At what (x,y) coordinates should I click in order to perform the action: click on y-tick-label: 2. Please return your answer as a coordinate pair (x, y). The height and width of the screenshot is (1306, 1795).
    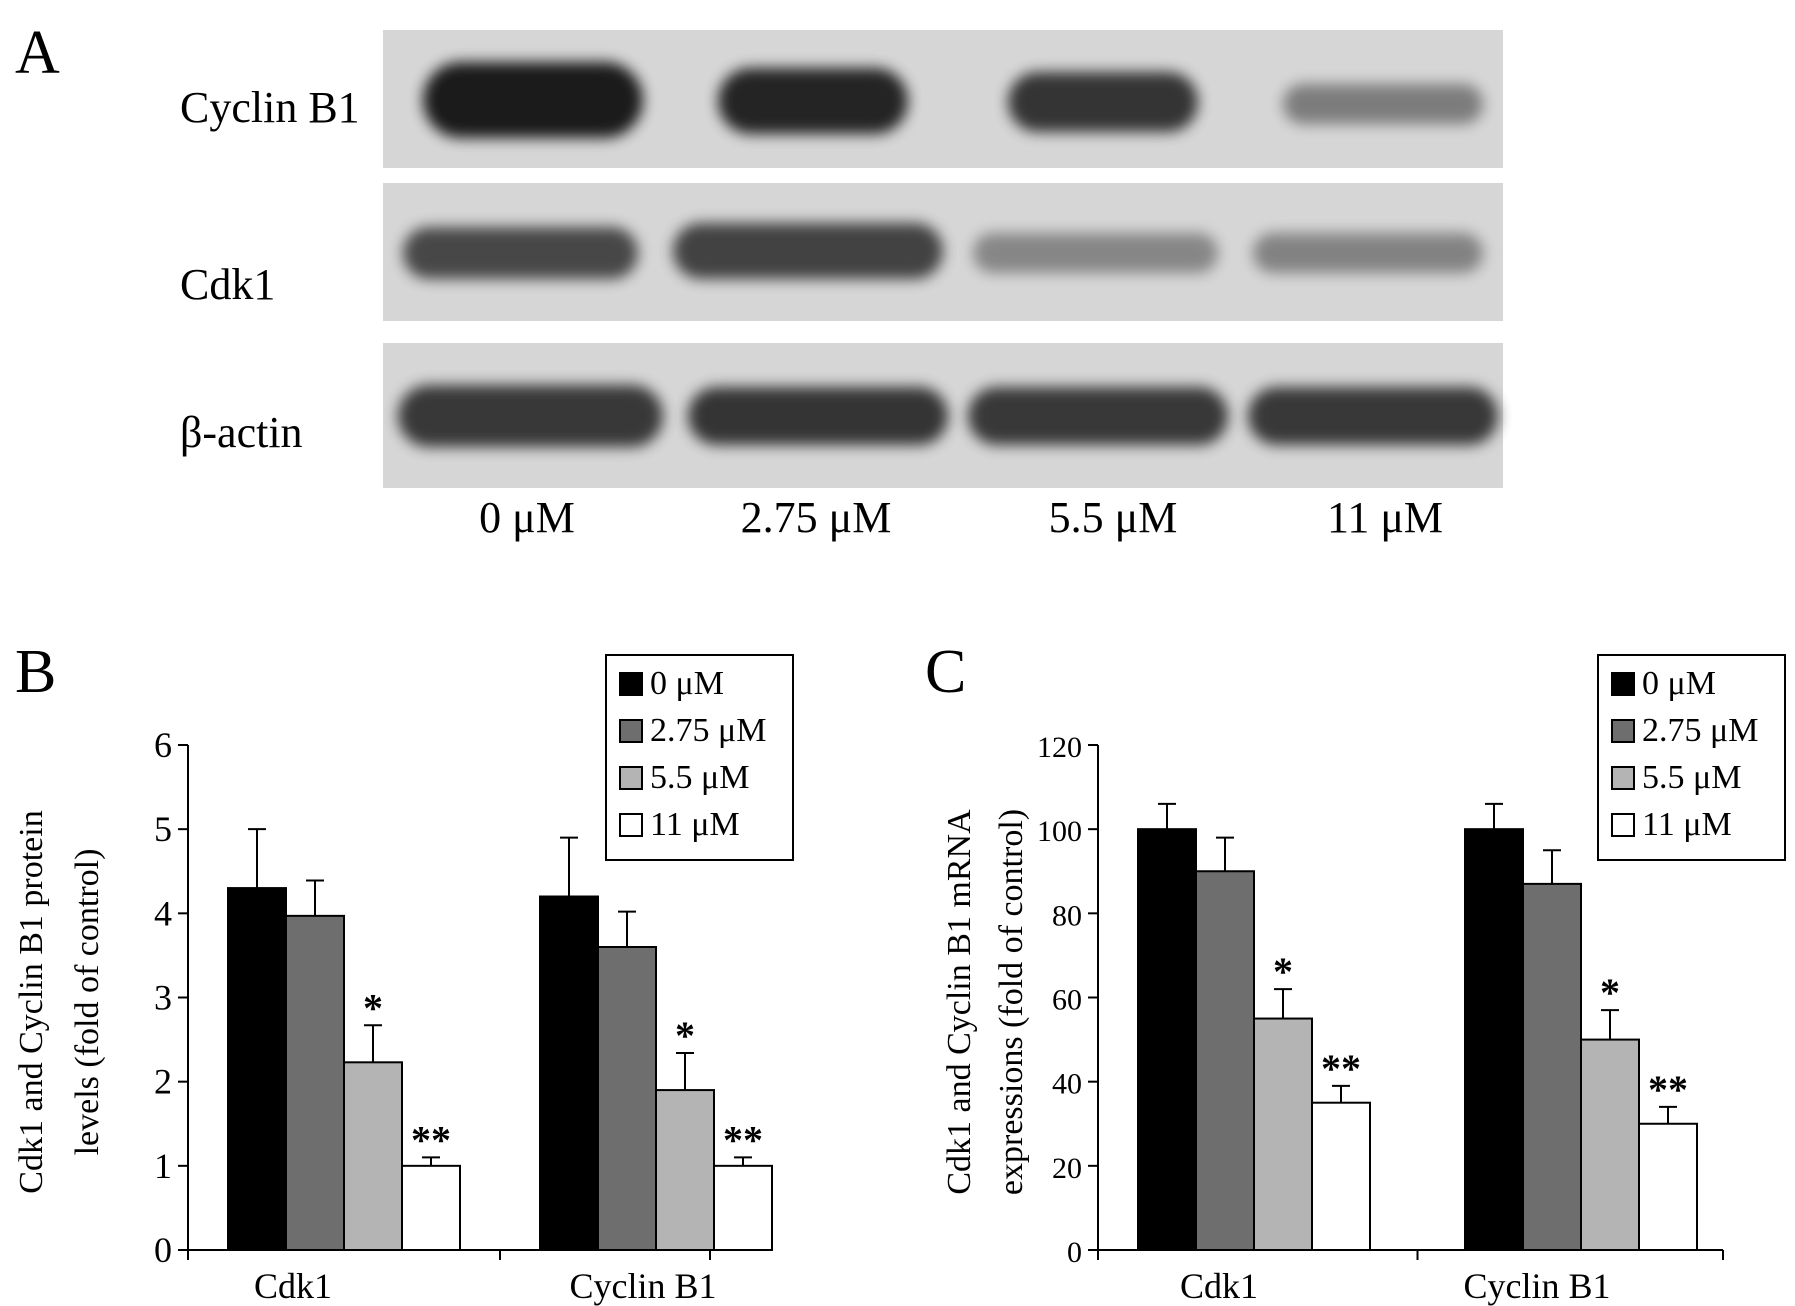
    Looking at the image, I should click on (163, 1082).